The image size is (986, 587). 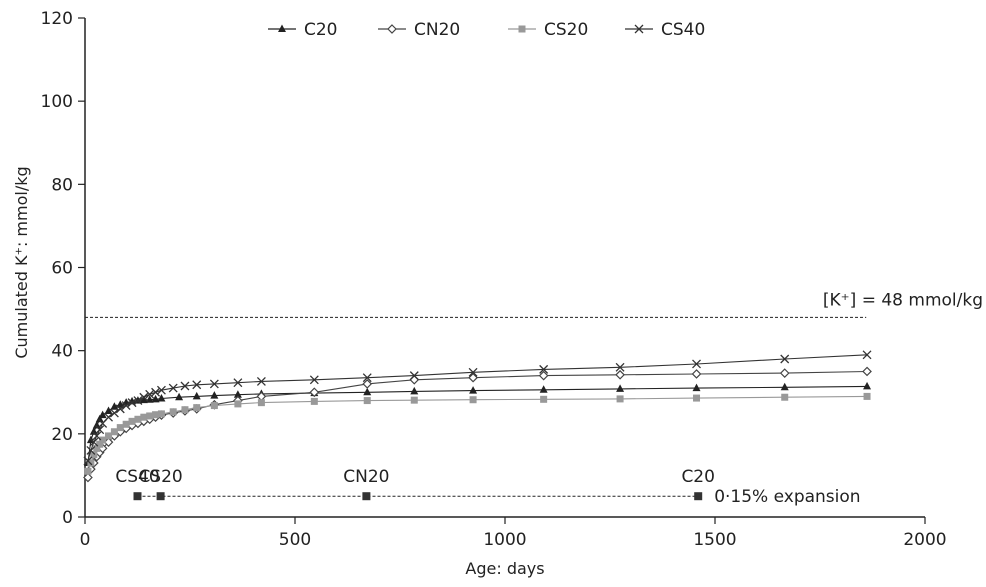 I want to click on y-tick-label: 80, so click(x=62, y=185).